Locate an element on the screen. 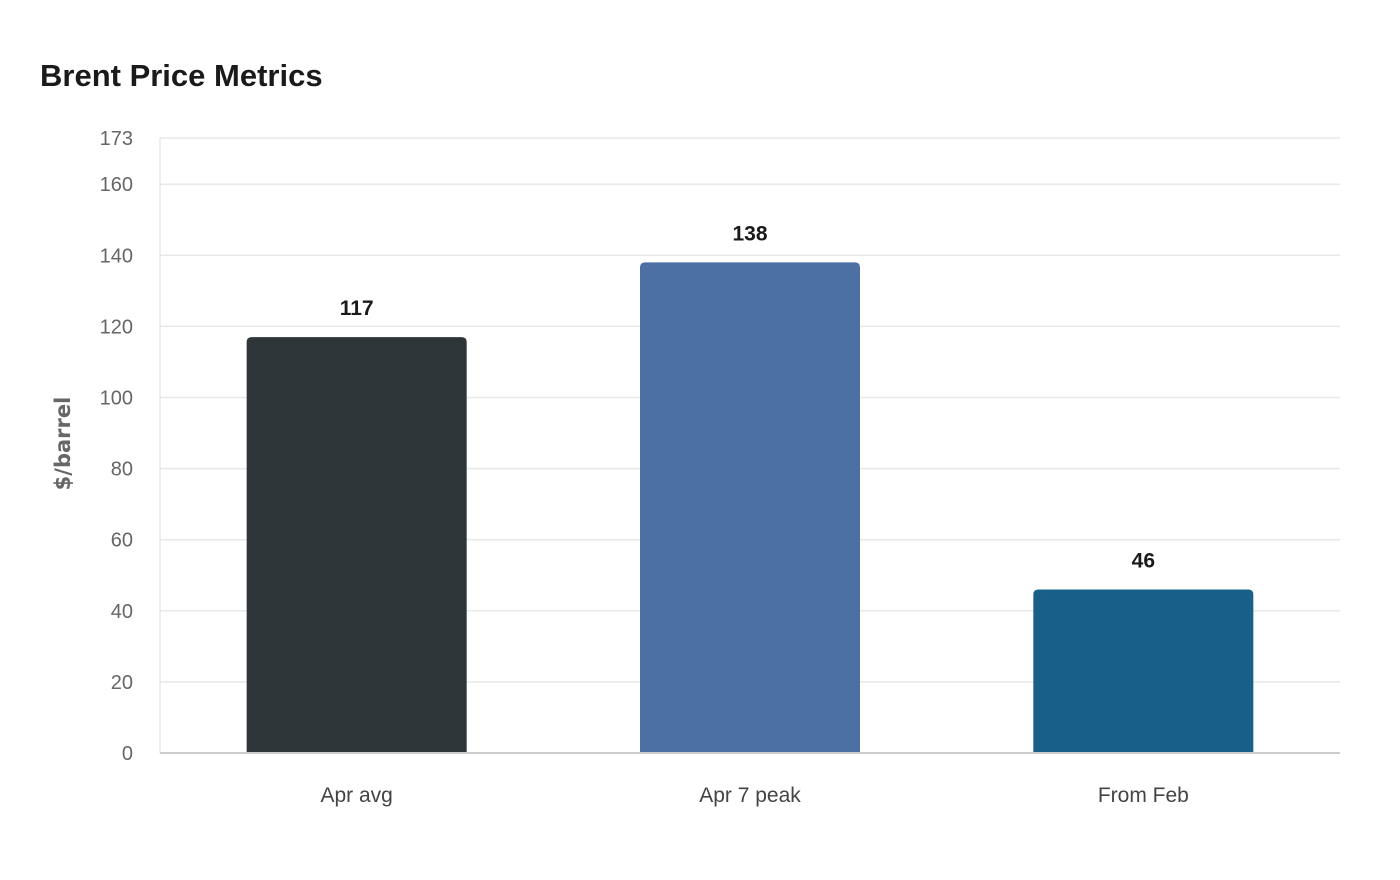 Image resolution: width=1400 pixels, height=880 pixels. y-tick-label: 80 is located at coordinates (122, 470).